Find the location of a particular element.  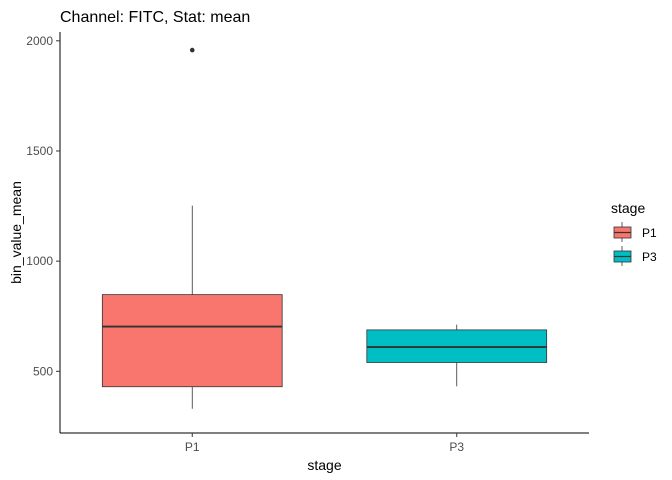

y-tick-label: 1000 is located at coordinates (39, 261).